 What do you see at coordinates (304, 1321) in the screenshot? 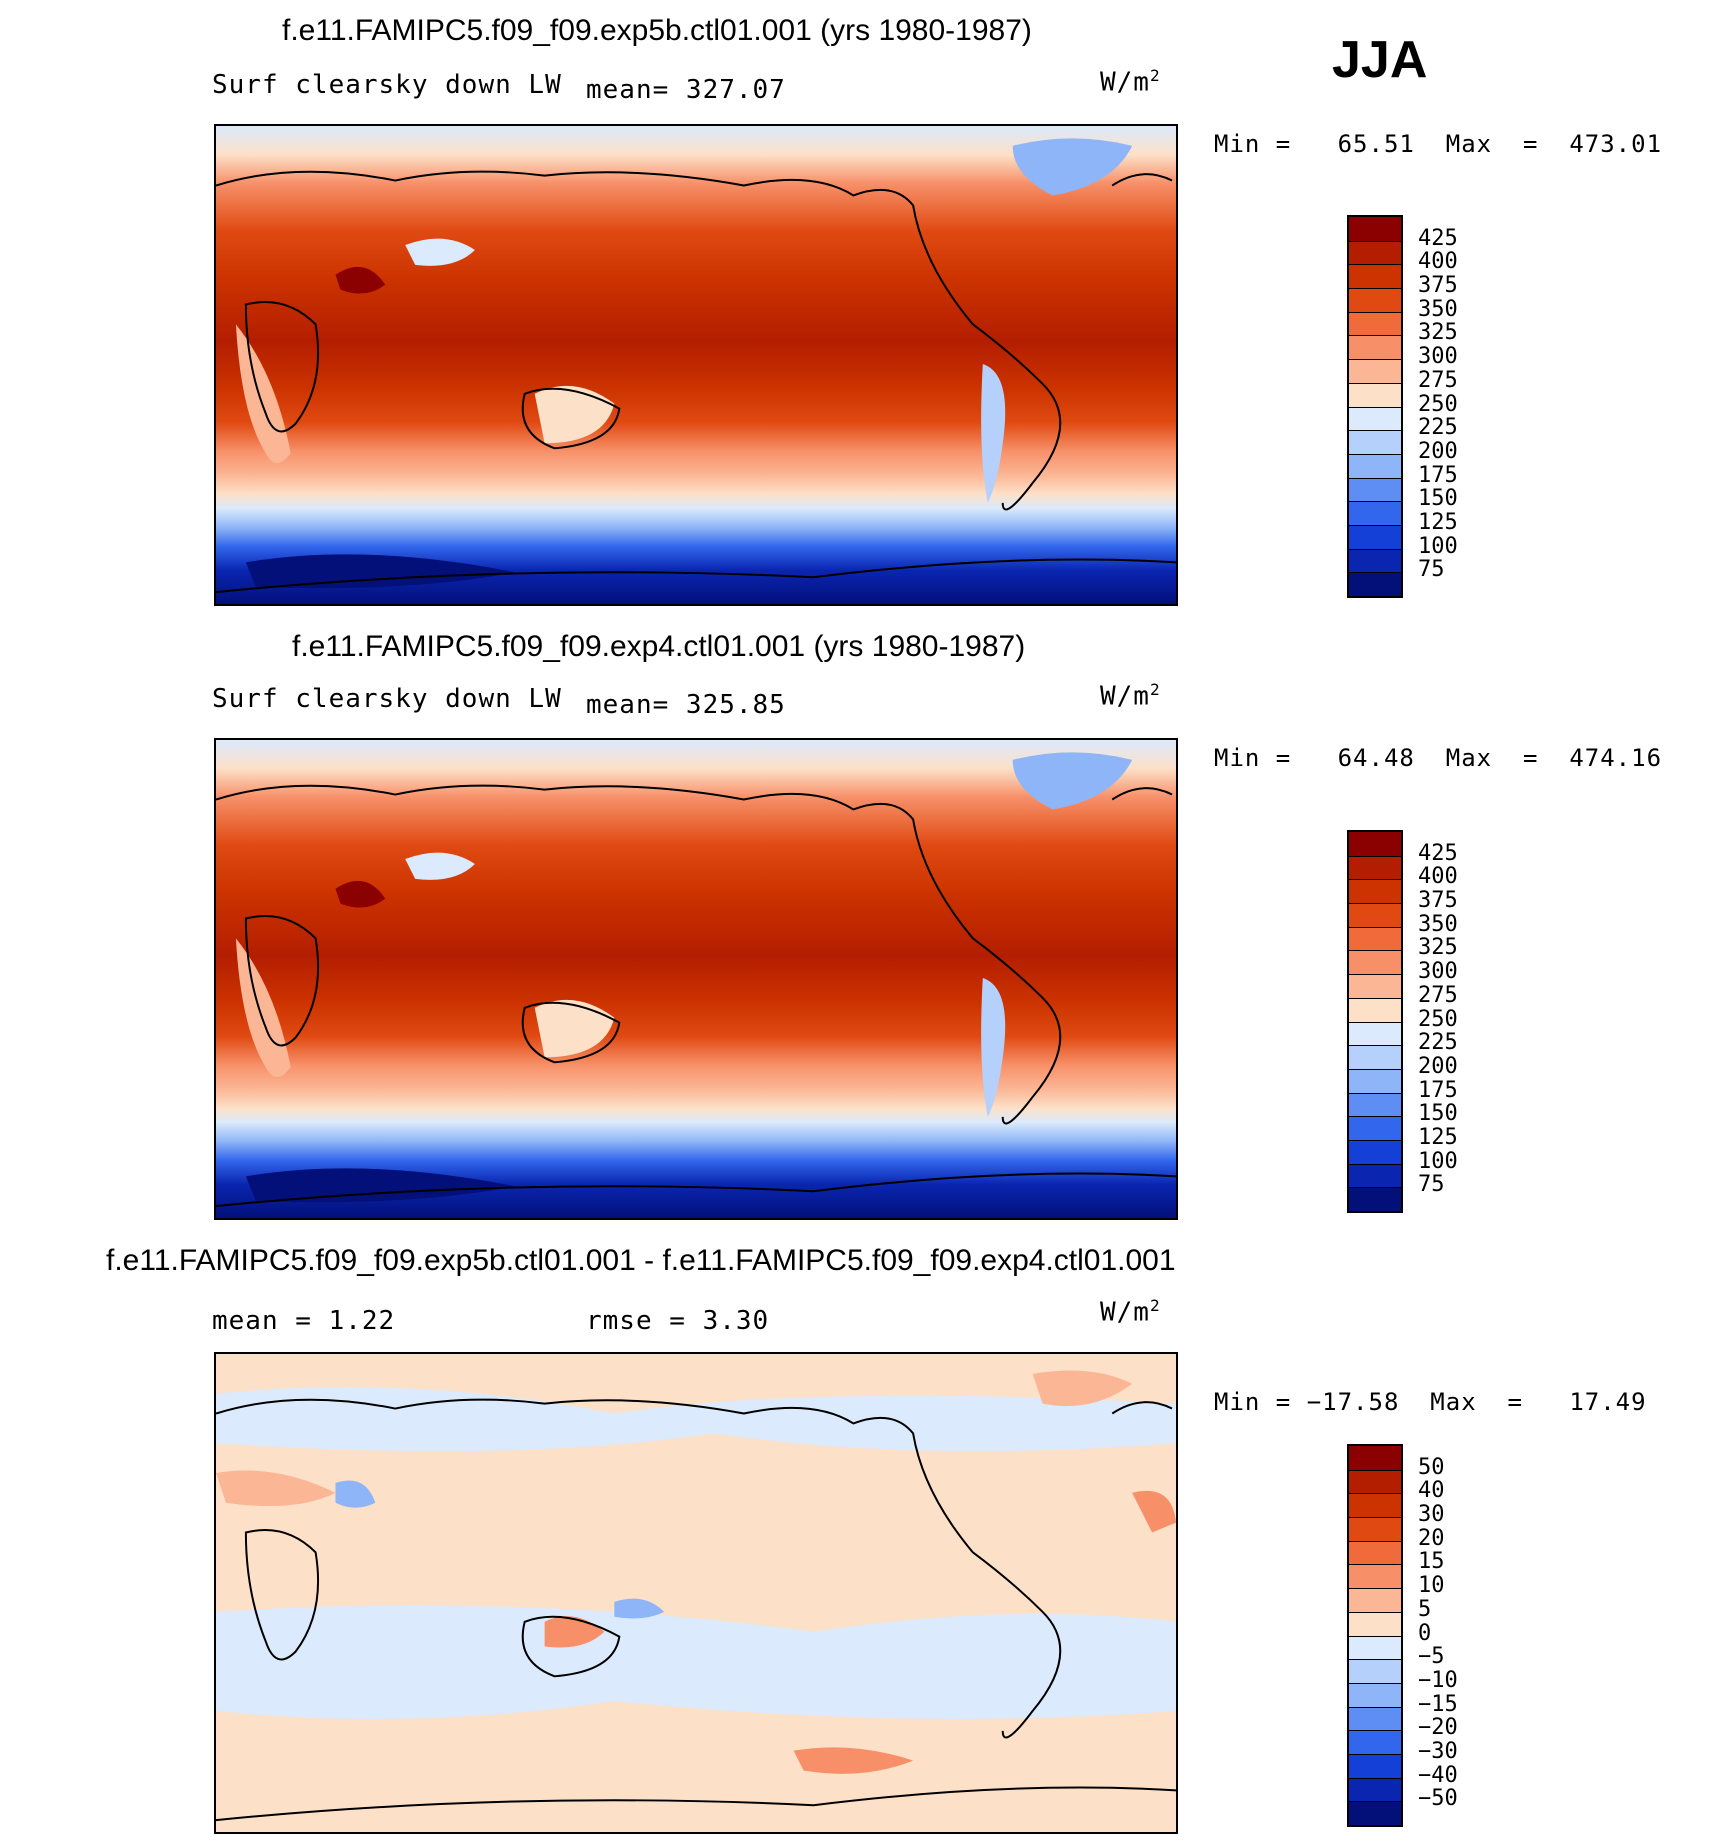
I see `mean-label: mean = 1.22` at bounding box center [304, 1321].